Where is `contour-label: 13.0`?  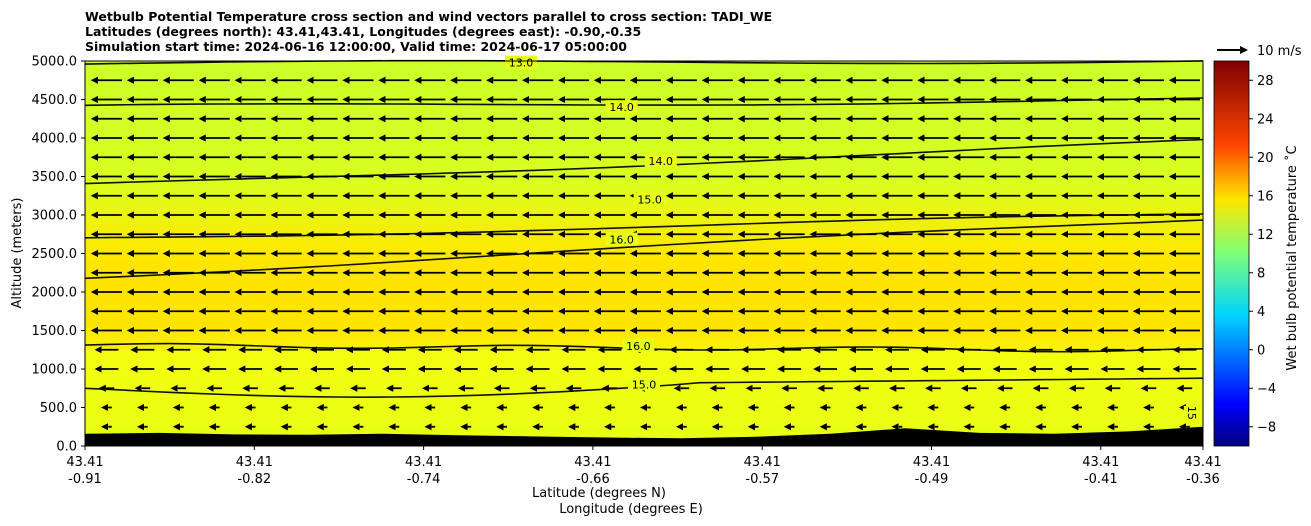
contour-label: 13.0 is located at coordinates (521, 63).